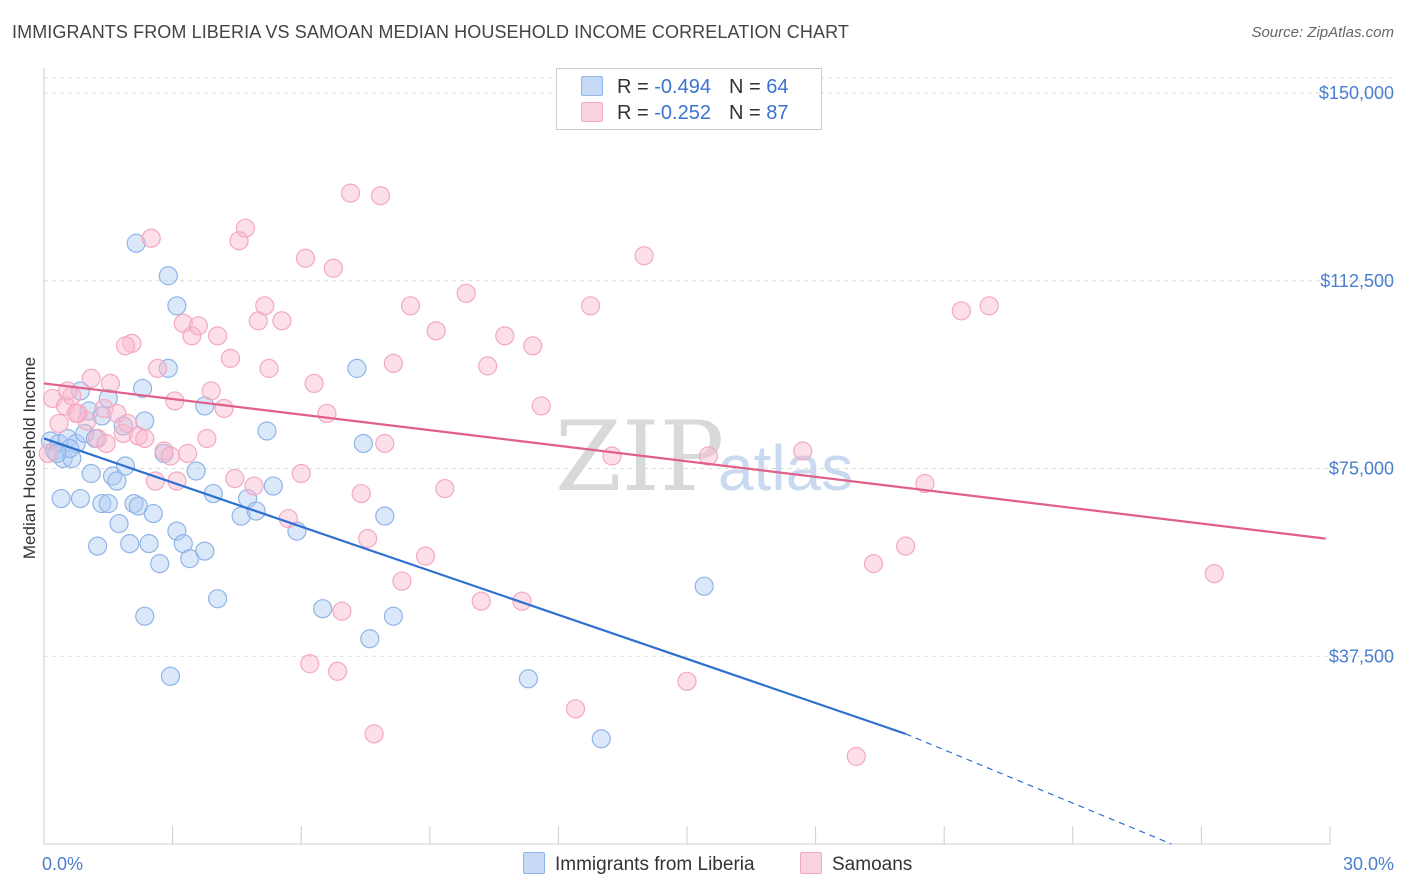 This screenshot has width=1406, height=892. What do you see at coordinates (1322, 32) in the screenshot?
I see `source-label: Source: ZipAtlas.com` at bounding box center [1322, 32].